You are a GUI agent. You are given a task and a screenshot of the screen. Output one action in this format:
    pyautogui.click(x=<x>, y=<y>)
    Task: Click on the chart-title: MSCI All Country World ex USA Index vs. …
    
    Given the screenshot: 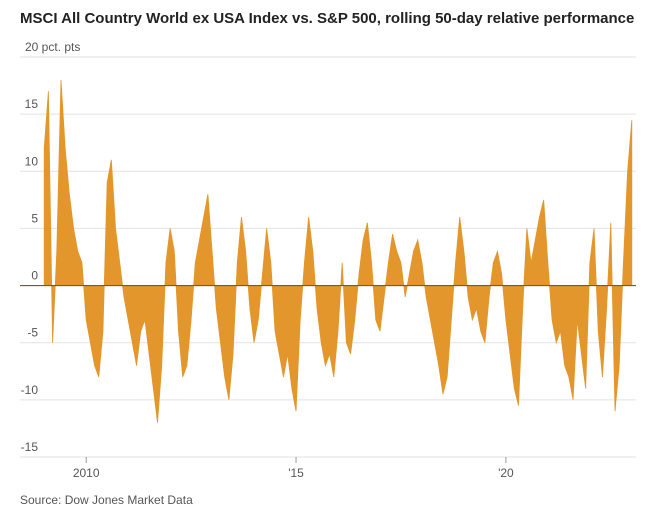 What is the action you would take?
    pyautogui.click(x=327, y=18)
    